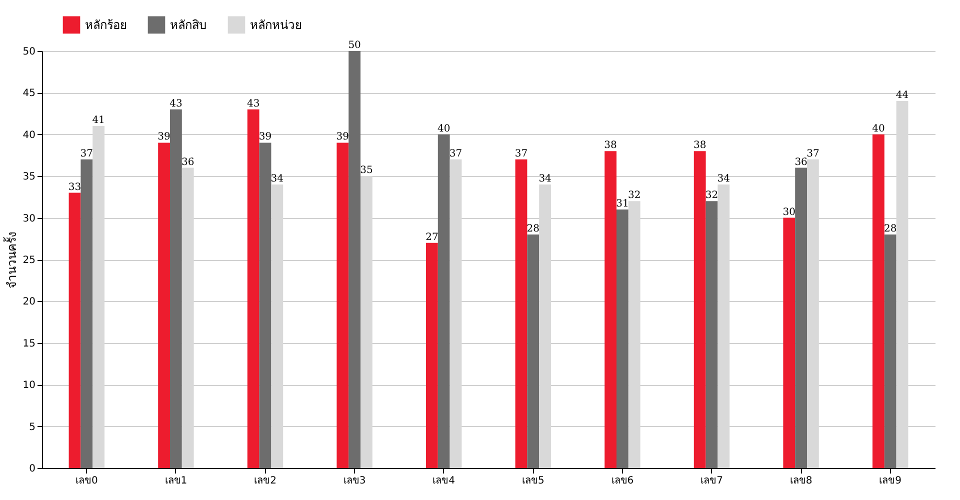 The width and height of the screenshot is (960, 500). What do you see at coordinates (789, 212) in the screenshot?
I see `data-label: 30` at bounding box center [789, 212].